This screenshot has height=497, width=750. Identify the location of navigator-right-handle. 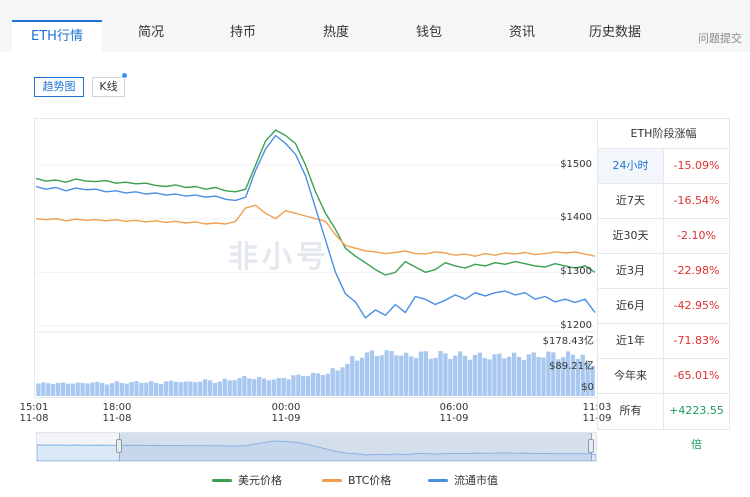
(591, 446).